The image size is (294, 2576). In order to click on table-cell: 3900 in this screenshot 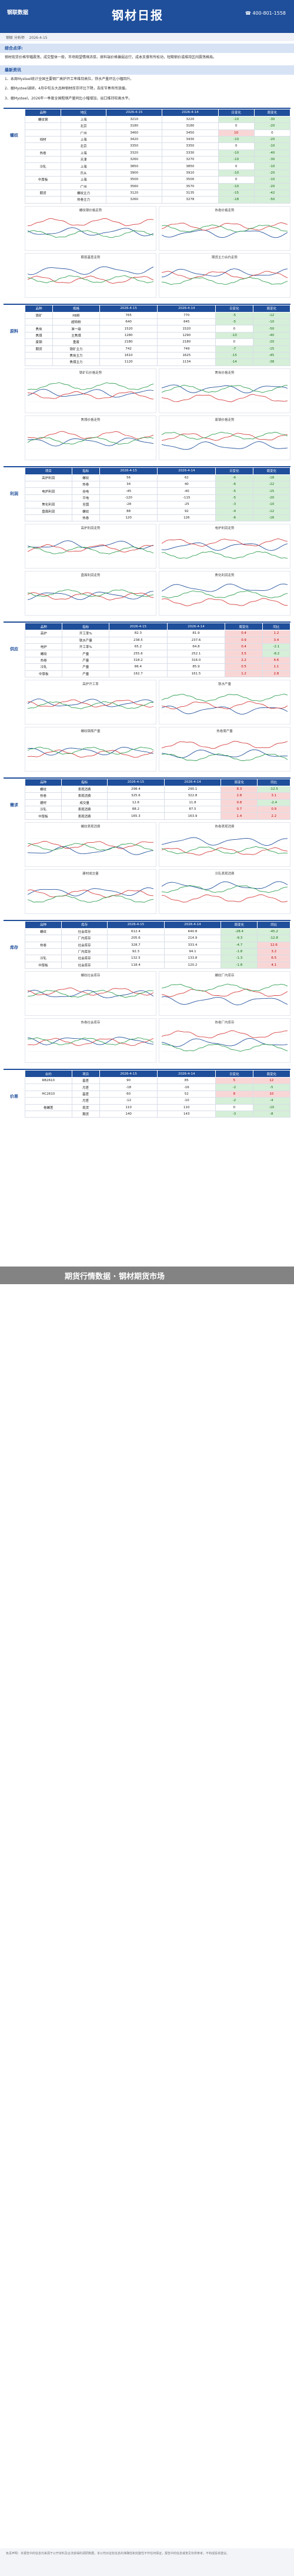, I will do `click(134, 173)`.